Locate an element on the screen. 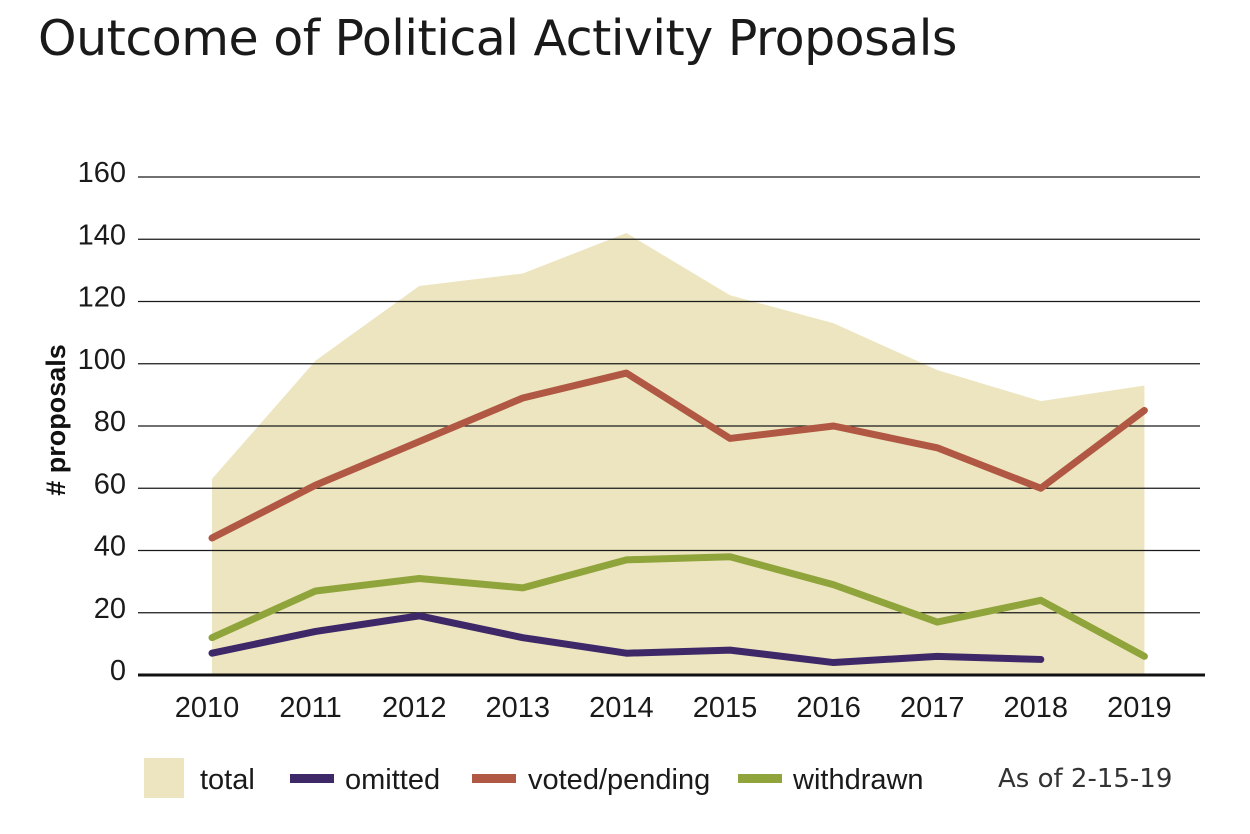 The width and height of the screenshot is (1250, 834). legend-layer: total omitted voted/pending withdrawn is located at coordinates (534, 778).